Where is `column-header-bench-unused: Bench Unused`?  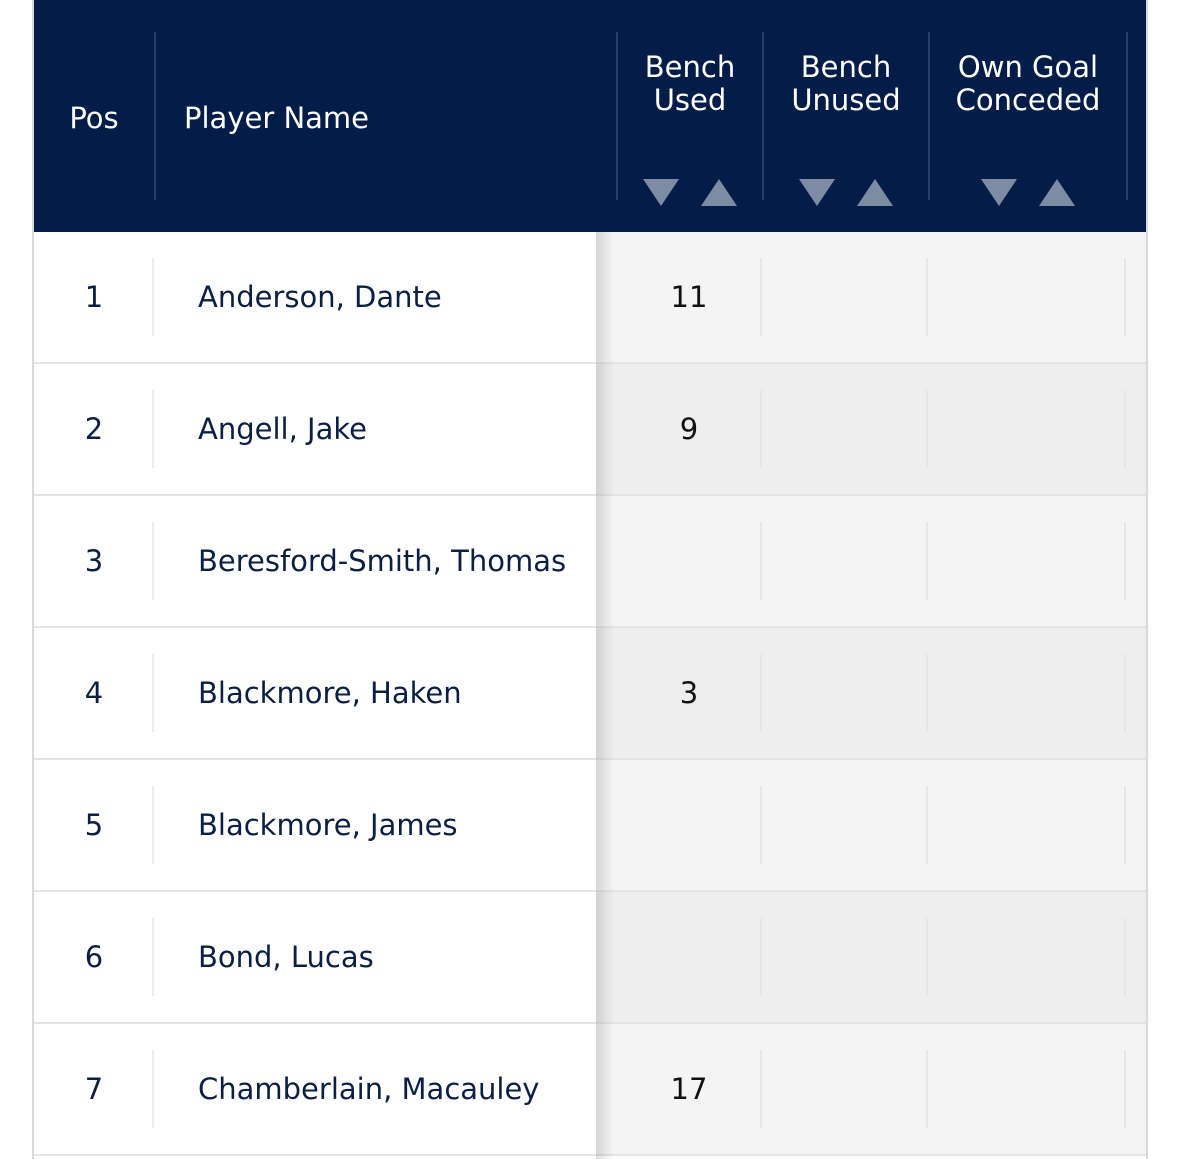
column-header-bench-unused: Bench Unused is located at coordinates (846, 116).